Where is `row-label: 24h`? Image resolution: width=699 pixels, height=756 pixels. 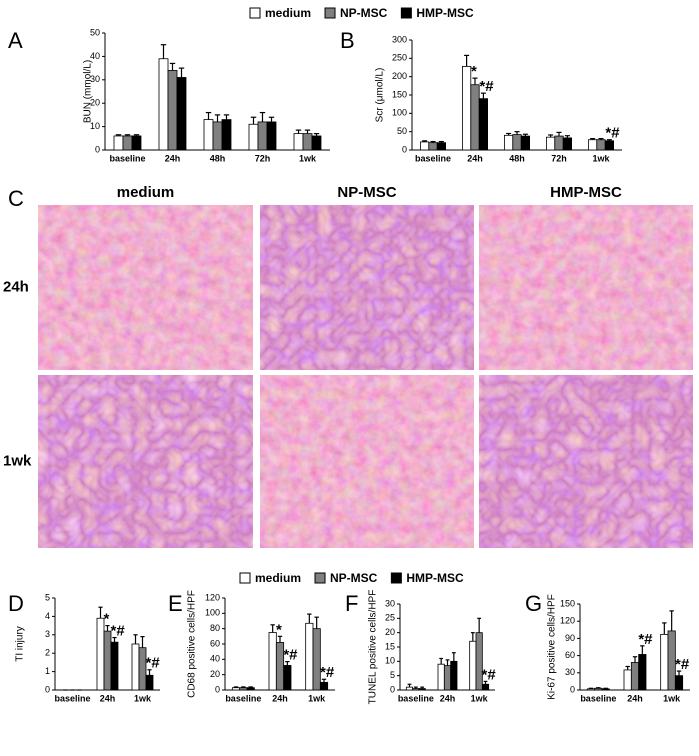 row-label: 24h is located at coordinates (16, 286).